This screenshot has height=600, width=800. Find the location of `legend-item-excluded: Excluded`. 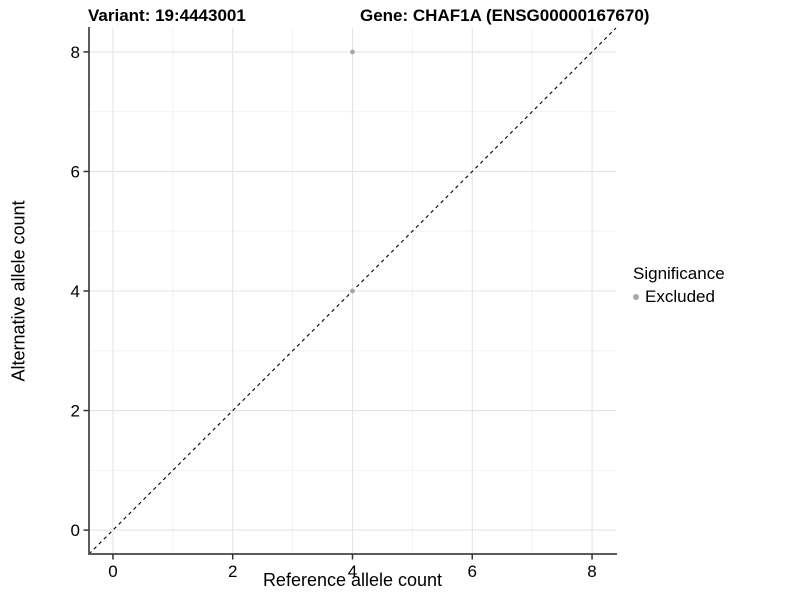

legend-item-excluded: Excluded is located at coordinates (679, 297).